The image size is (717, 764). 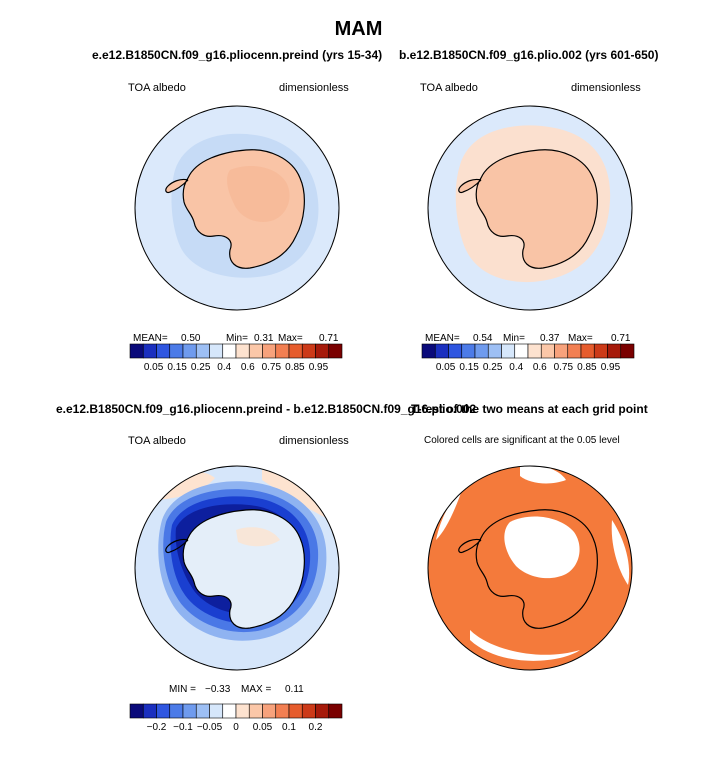 I want to click on panel3-colorbar-tick-label: −0.1, so click(x=183, y=727).